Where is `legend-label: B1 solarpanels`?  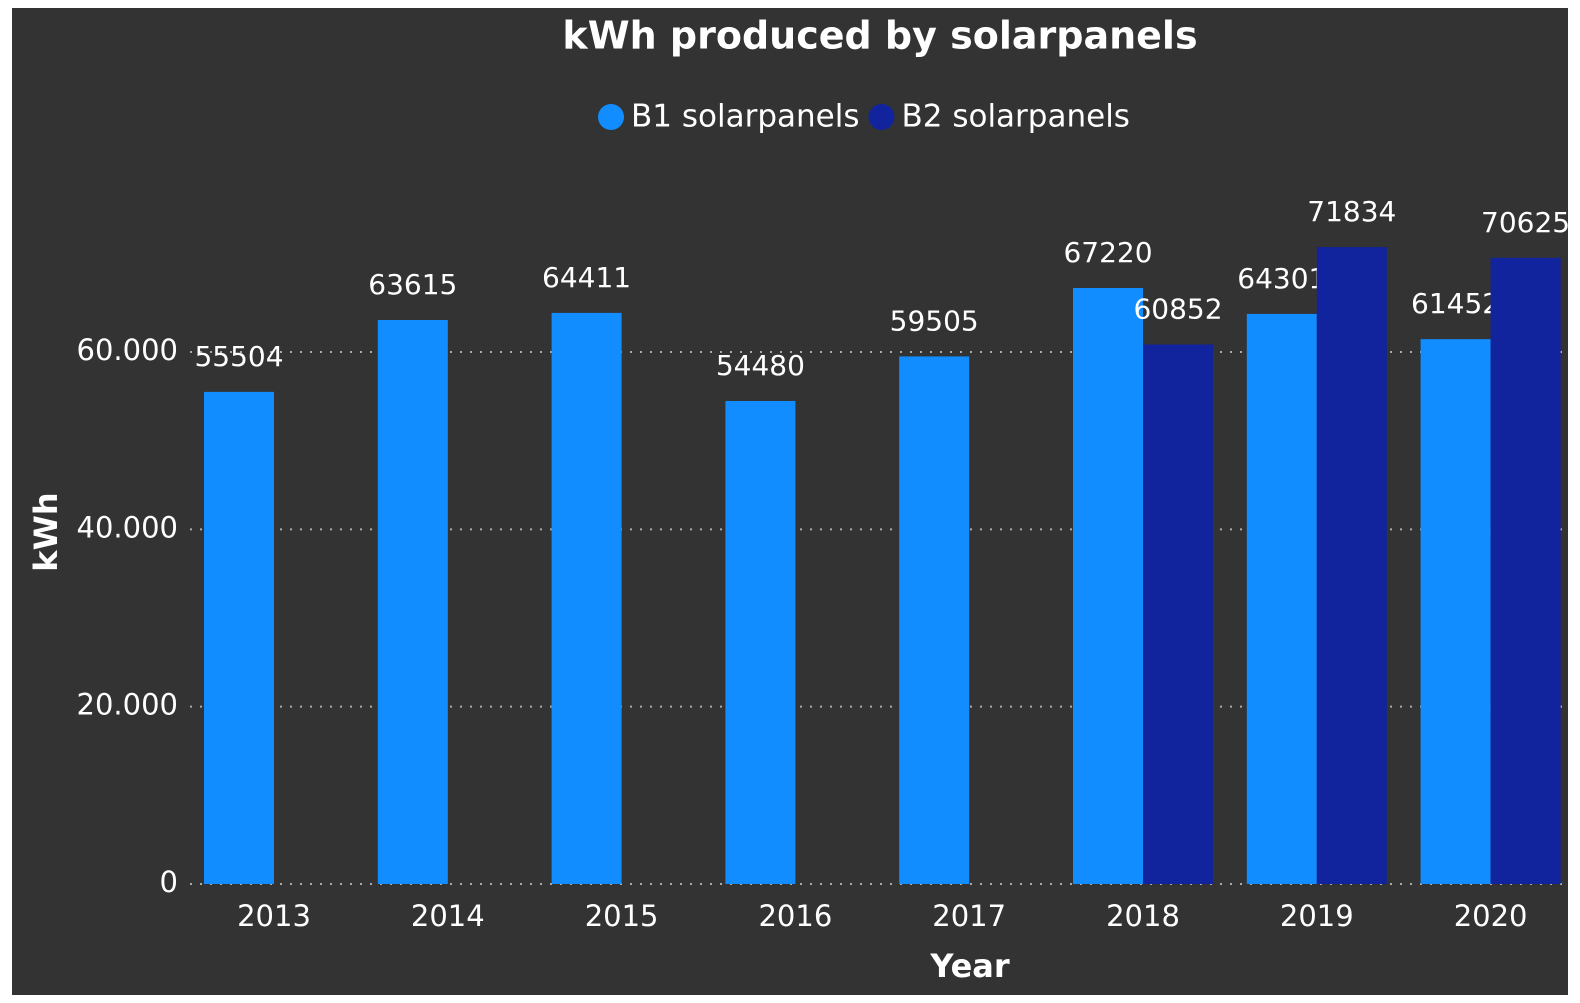 legend-label: B1 solarpanels is located at coordinates (745, 117).